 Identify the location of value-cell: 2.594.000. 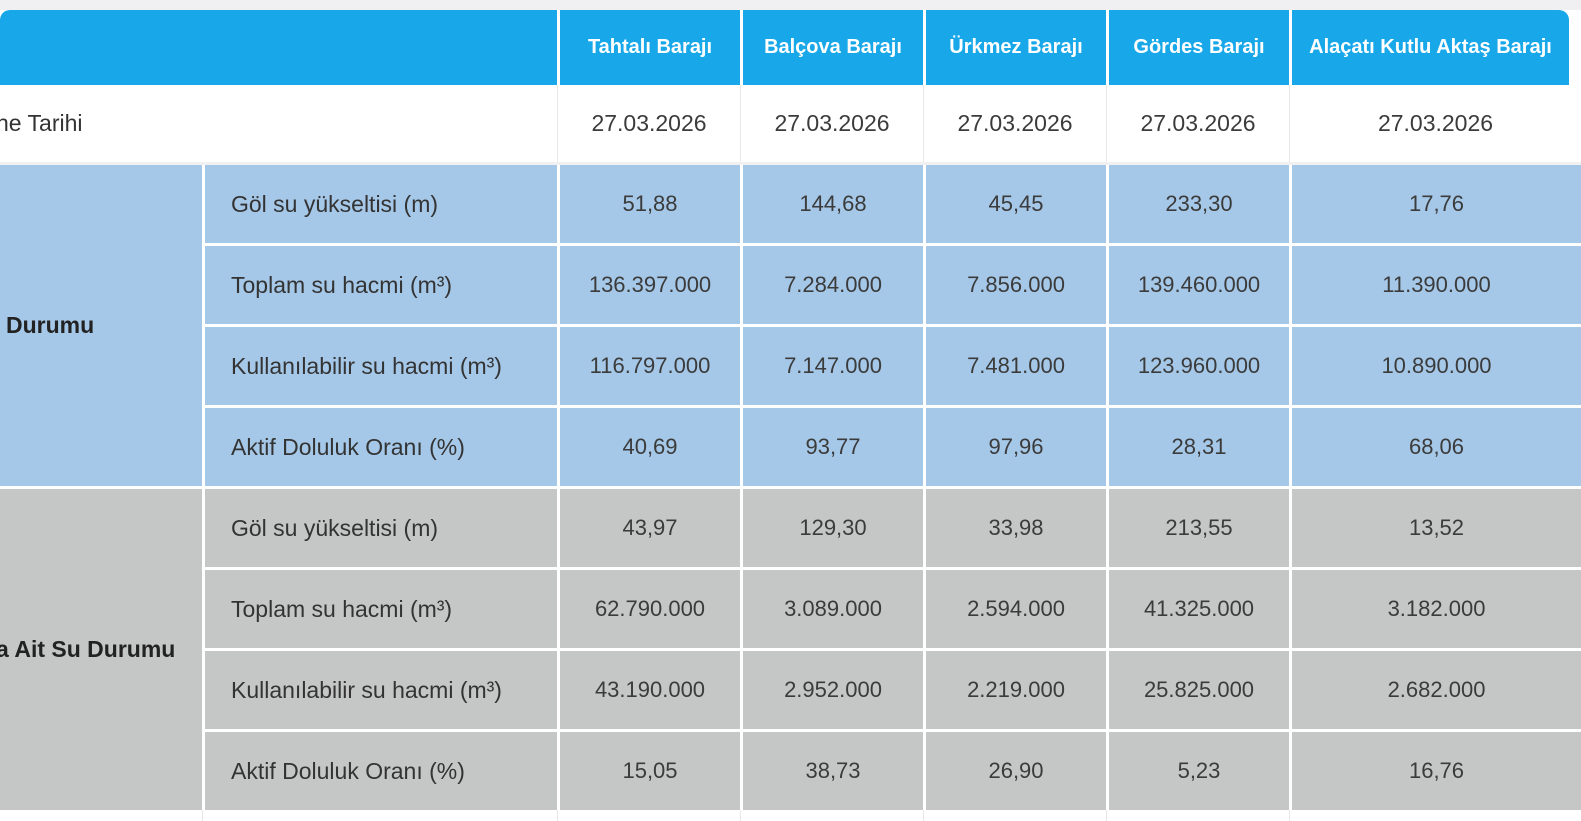
(1016, 609).